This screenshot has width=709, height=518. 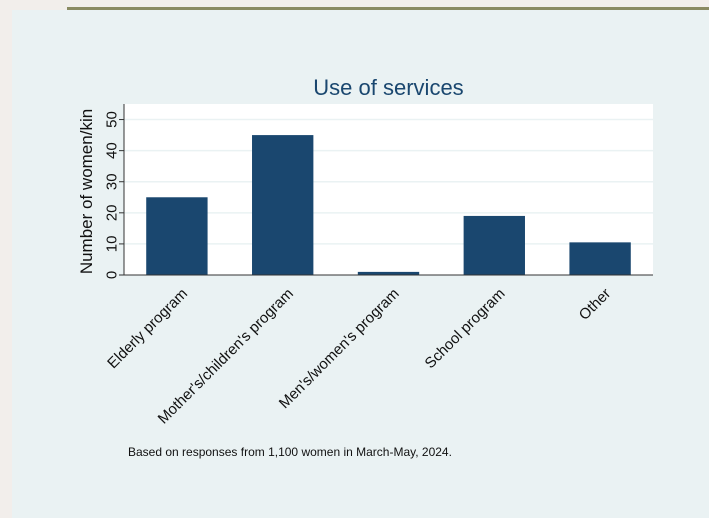 I want to click on y-axis-label: Number of women/kin, so click(x=86, y=191).